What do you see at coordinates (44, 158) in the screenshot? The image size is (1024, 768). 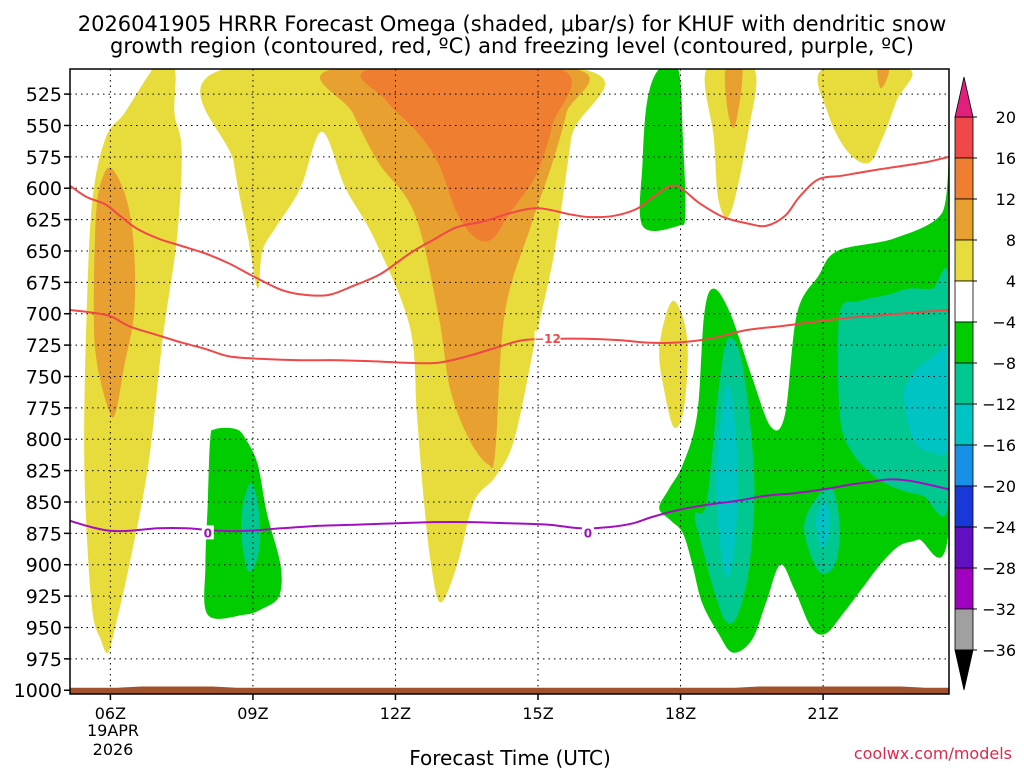 I see `y-tick-label: 575` at bounding box center [44, 158].